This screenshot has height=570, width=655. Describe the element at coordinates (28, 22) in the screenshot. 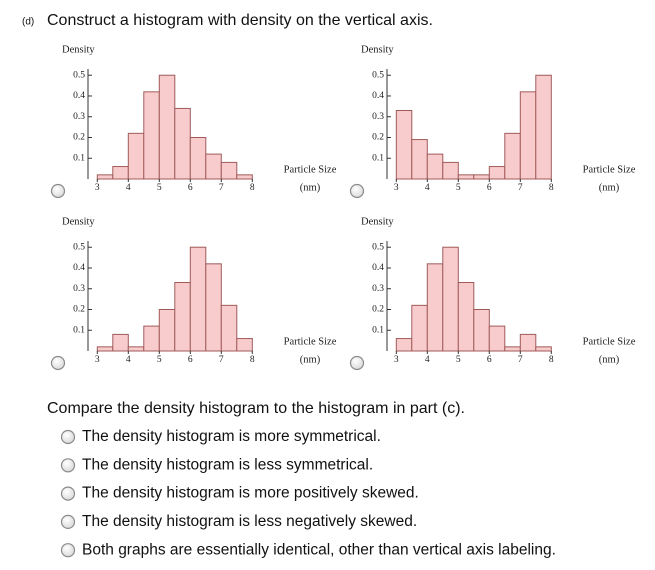

I see `part-label: (d)` at that location.